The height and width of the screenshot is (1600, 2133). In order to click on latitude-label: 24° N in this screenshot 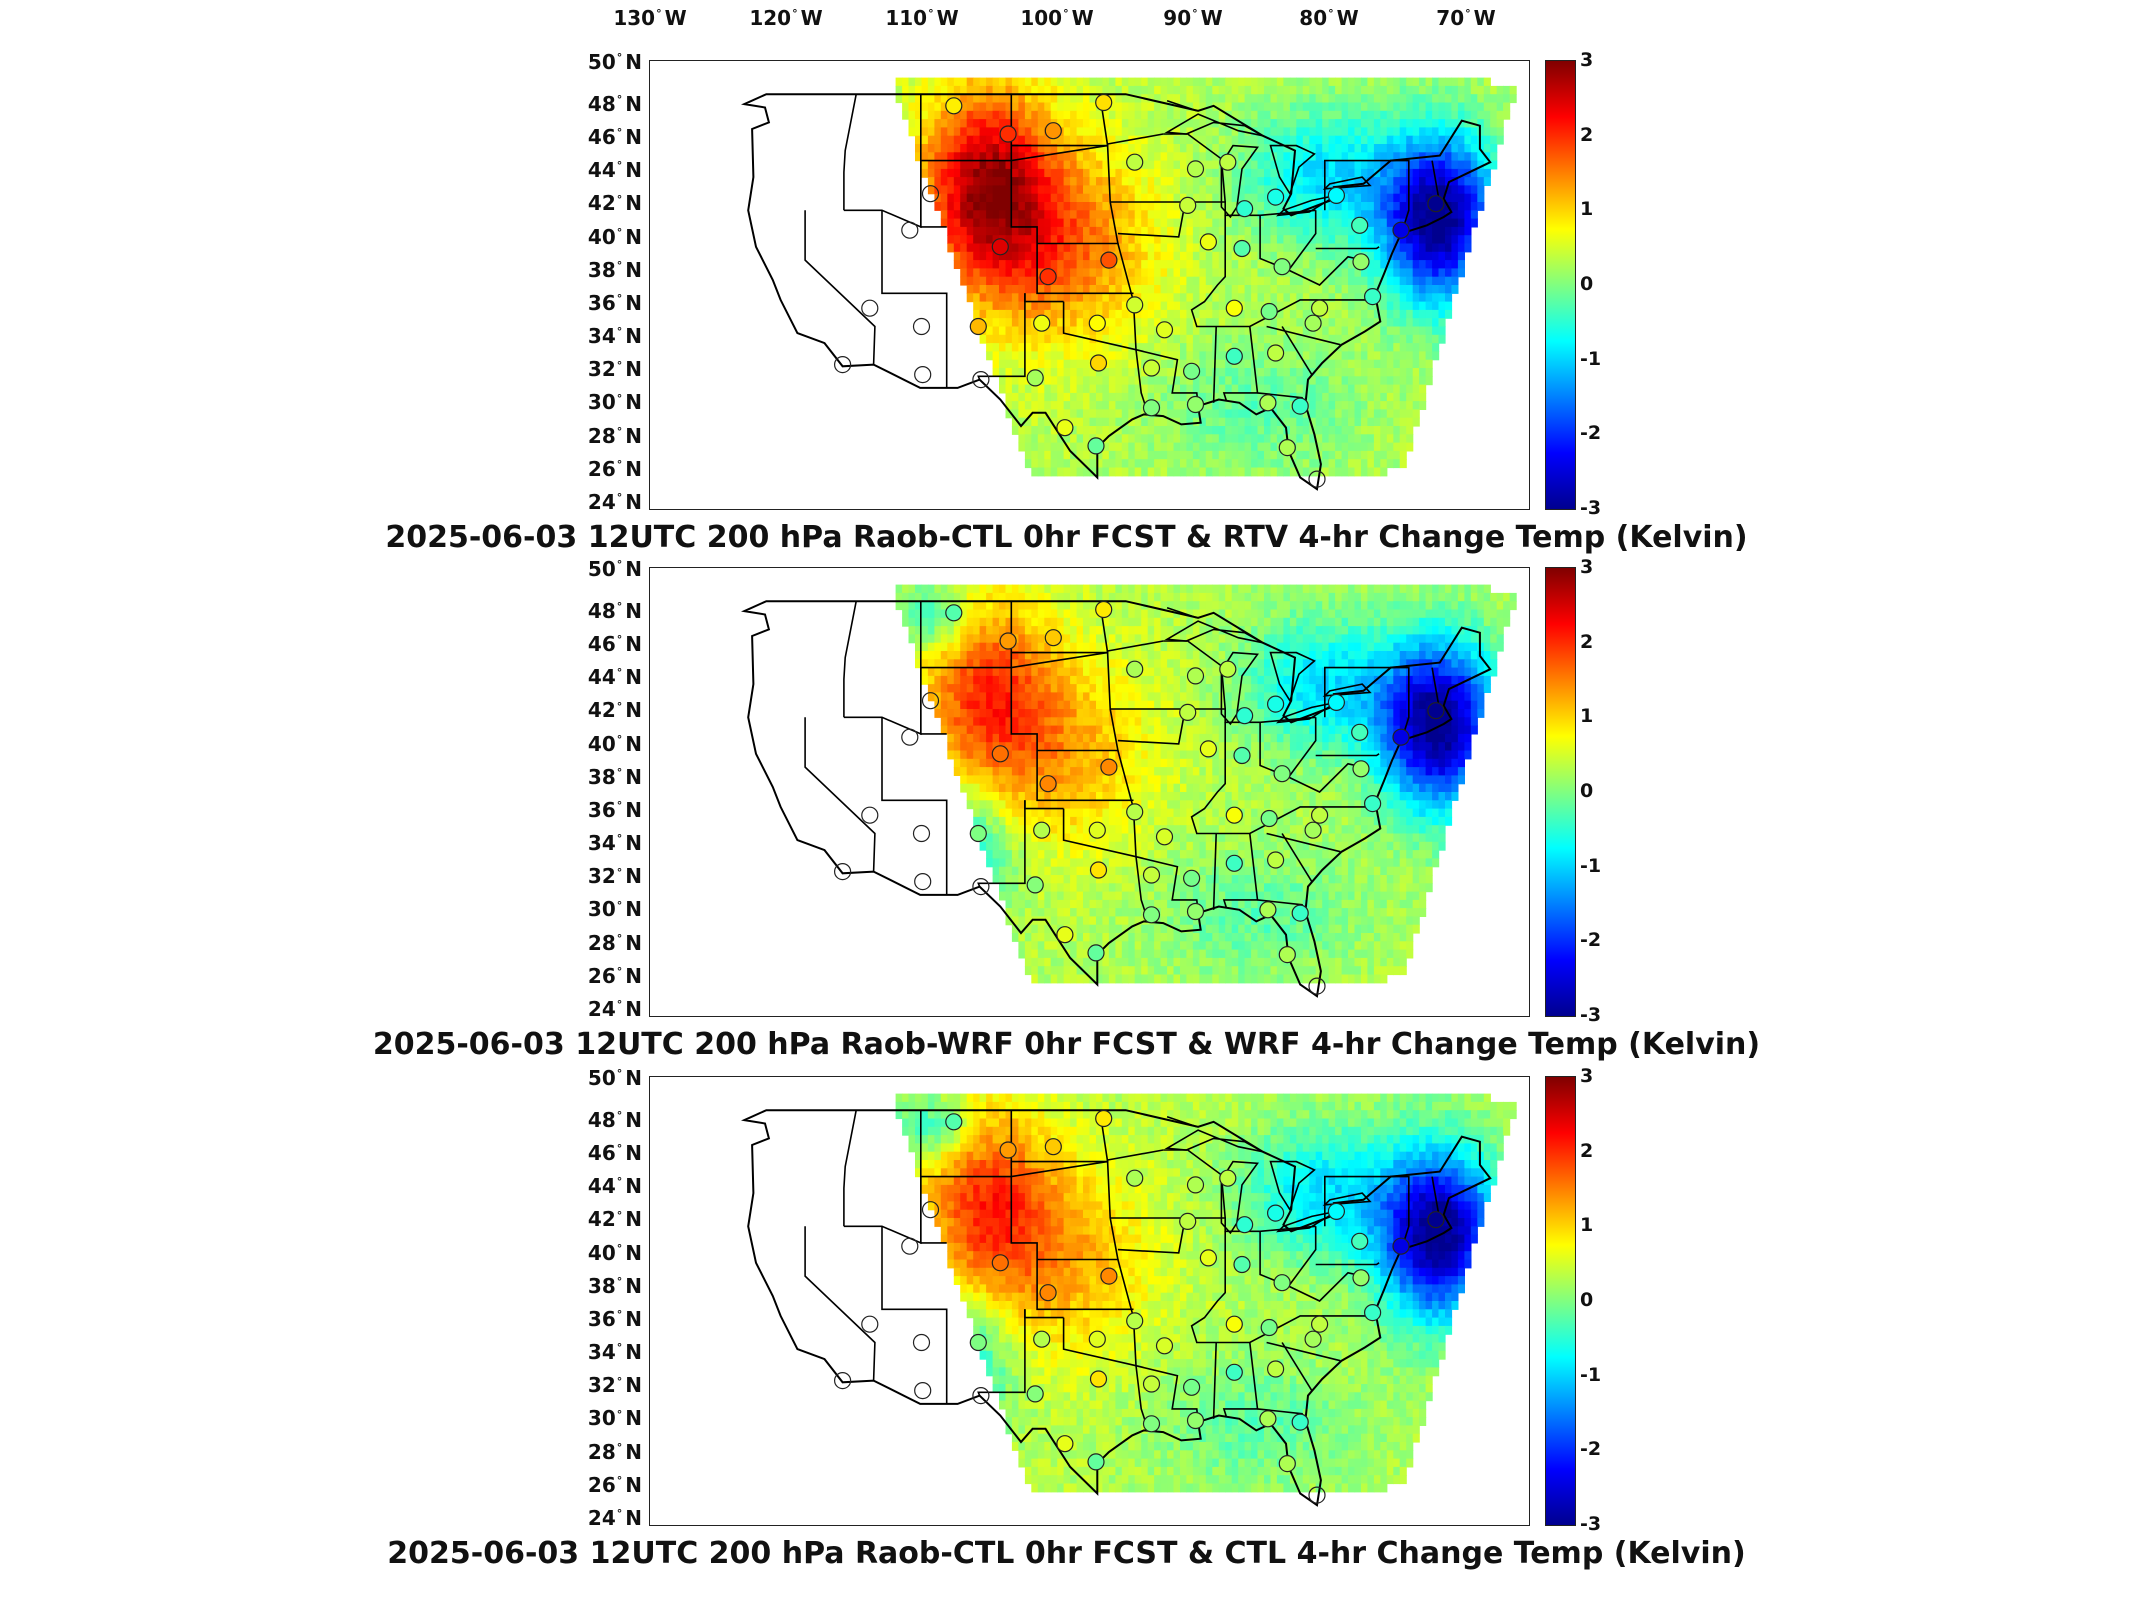, I will do `click(615, 1518)`.